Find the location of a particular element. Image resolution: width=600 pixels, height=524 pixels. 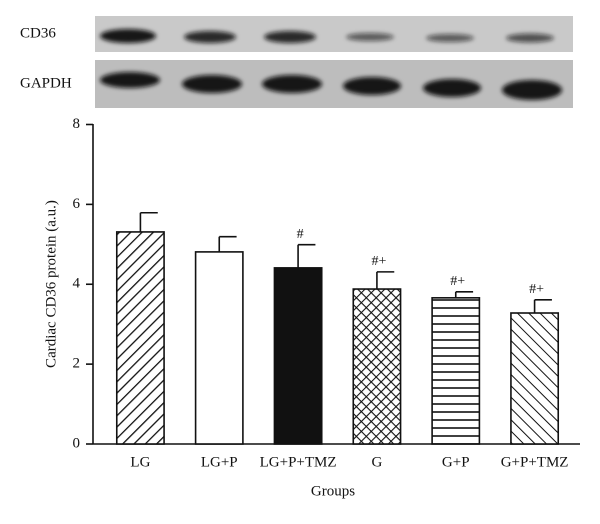

annotation: # is located at coordinates (300, 234).